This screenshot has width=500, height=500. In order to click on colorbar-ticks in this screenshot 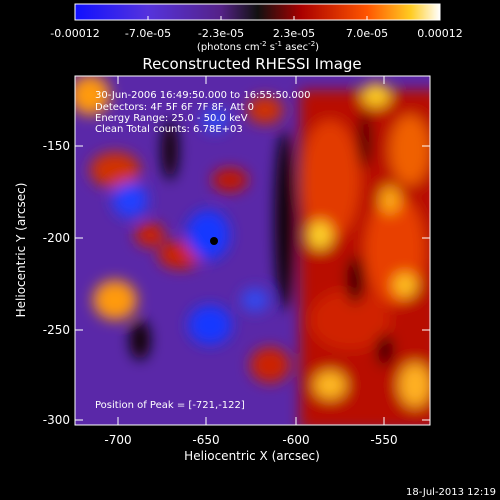, I will do `click(257, 18)`.